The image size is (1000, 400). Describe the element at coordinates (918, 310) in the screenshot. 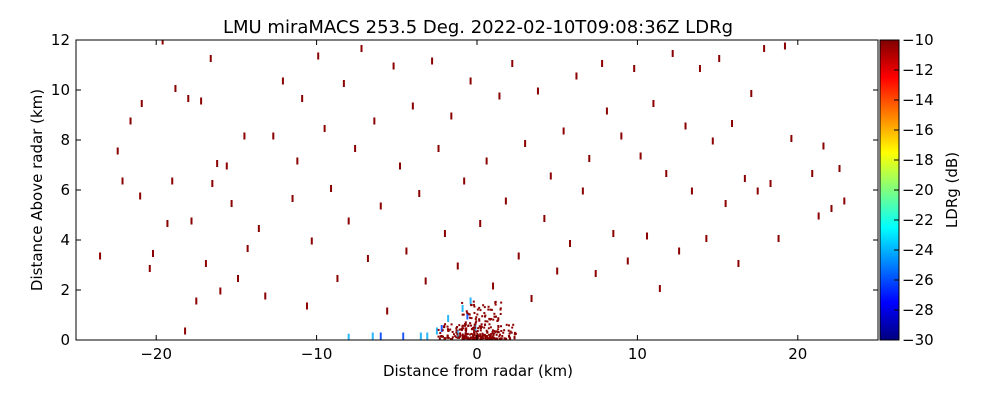

I see `colorbar-tick-label: −28` at that location.